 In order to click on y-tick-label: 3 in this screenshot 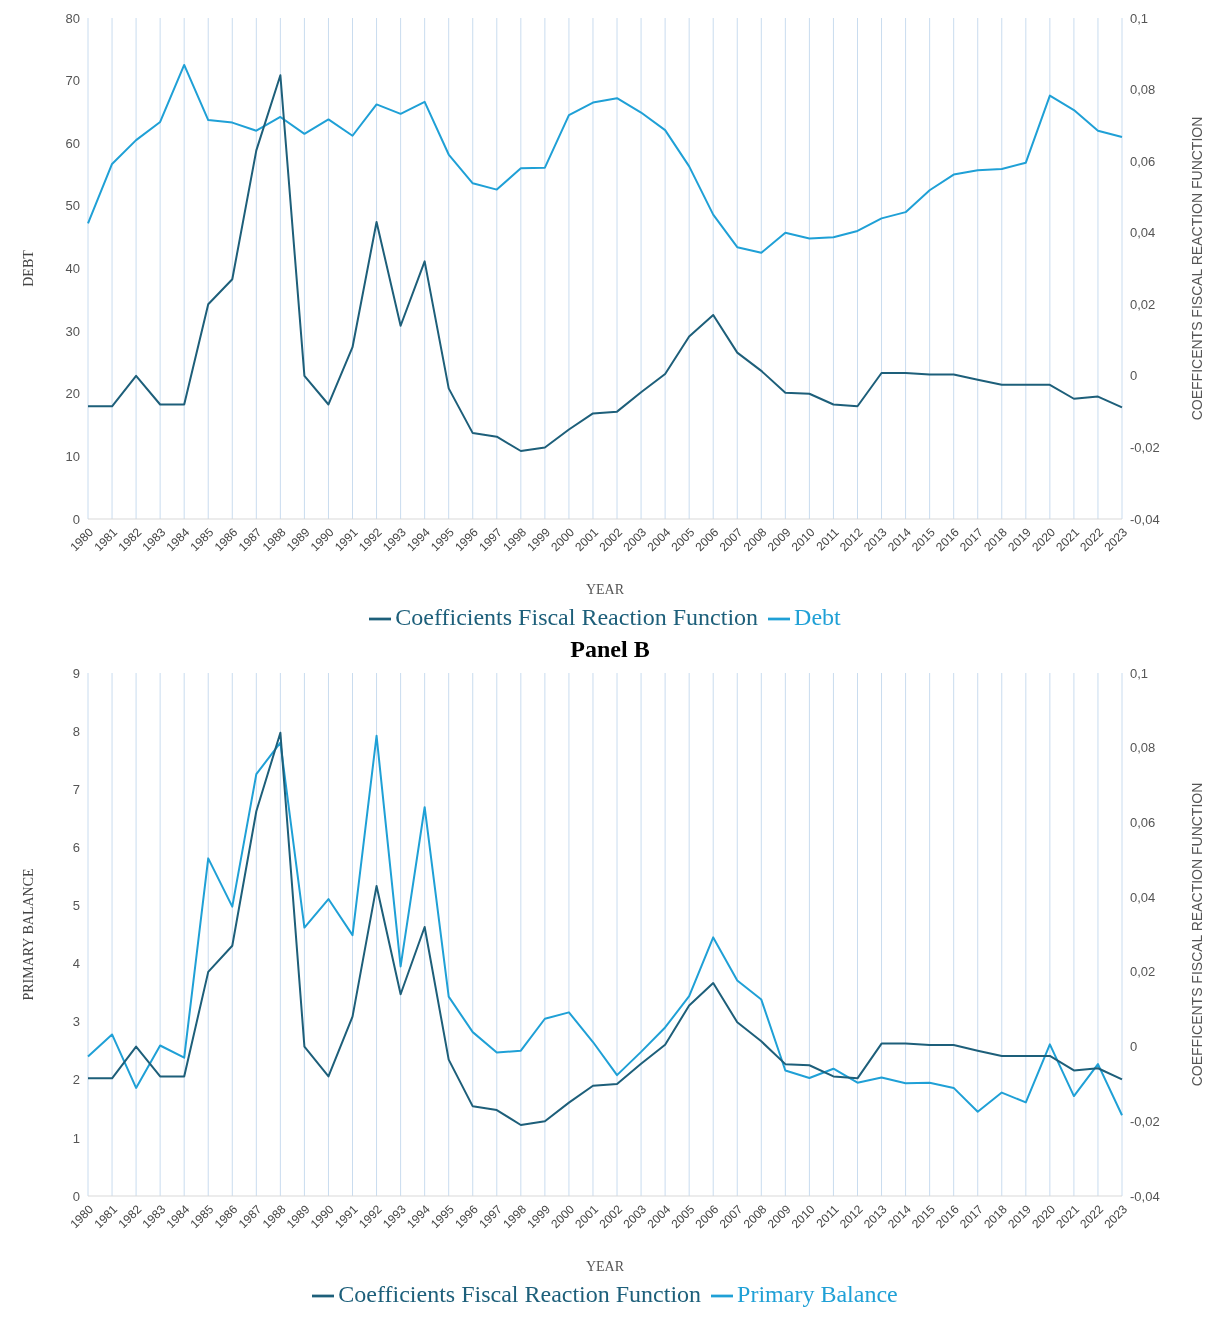, I will do `click(76, 1022)`.